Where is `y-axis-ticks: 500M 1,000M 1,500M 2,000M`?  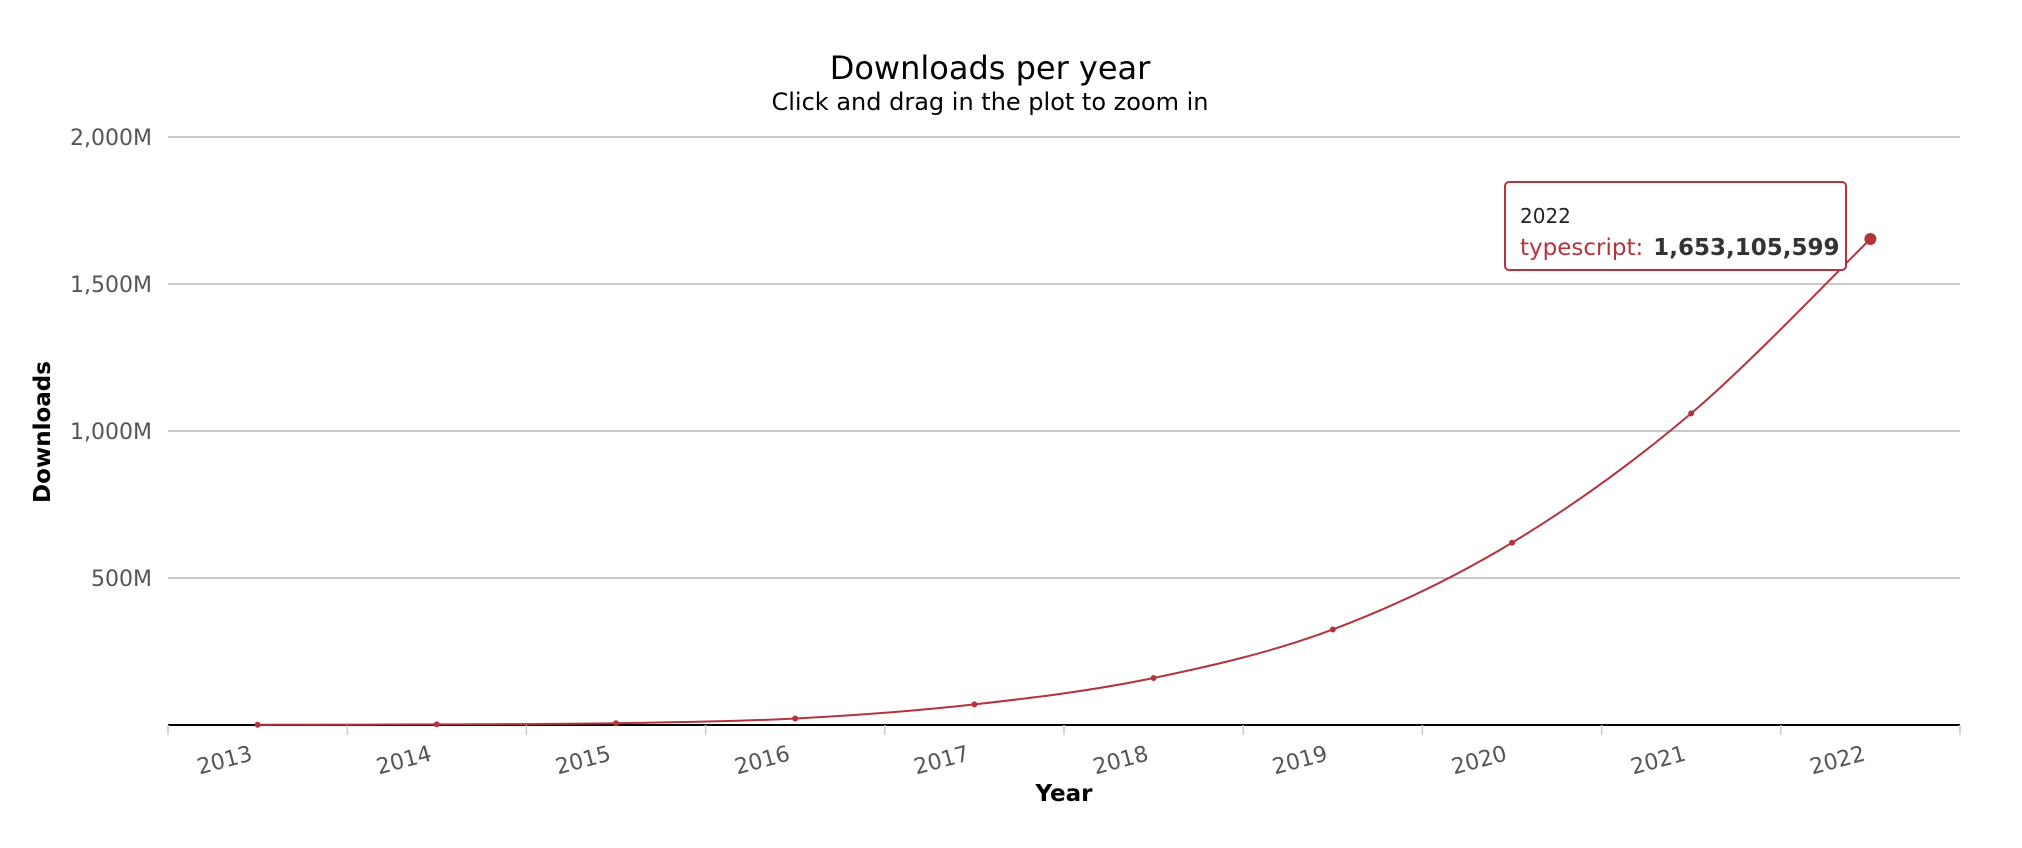 y-axis-ticks: 500M 1,000M 1,500M 2,000M is located at coordinates (111, 359).